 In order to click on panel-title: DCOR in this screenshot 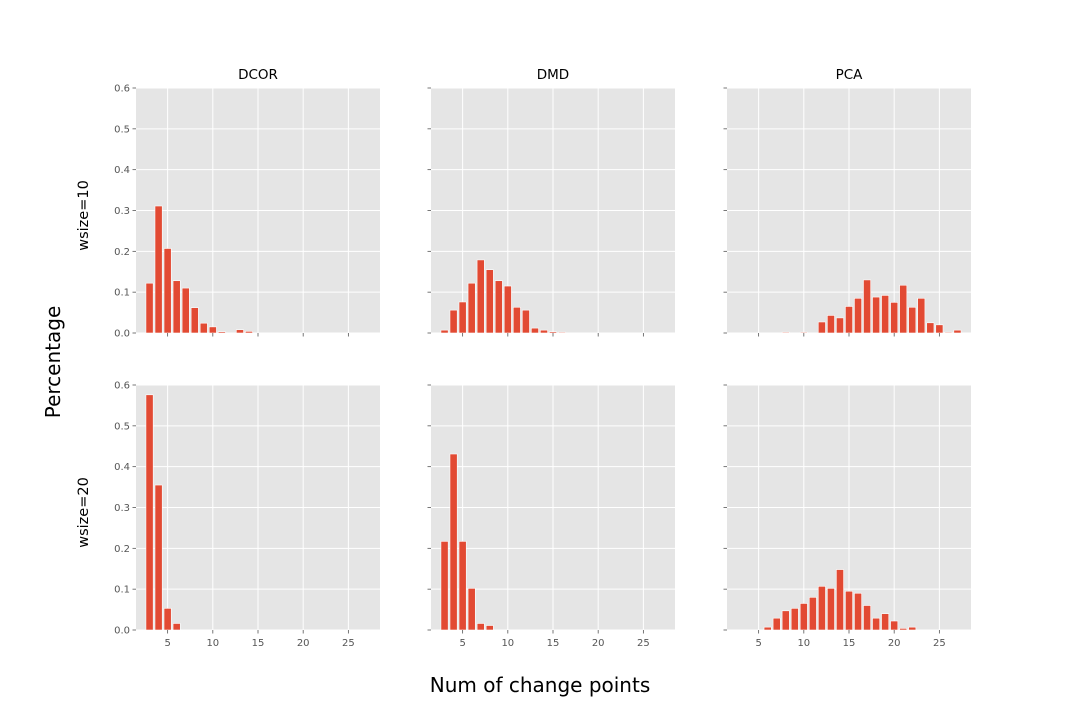, I will do `click(258, 75)`.